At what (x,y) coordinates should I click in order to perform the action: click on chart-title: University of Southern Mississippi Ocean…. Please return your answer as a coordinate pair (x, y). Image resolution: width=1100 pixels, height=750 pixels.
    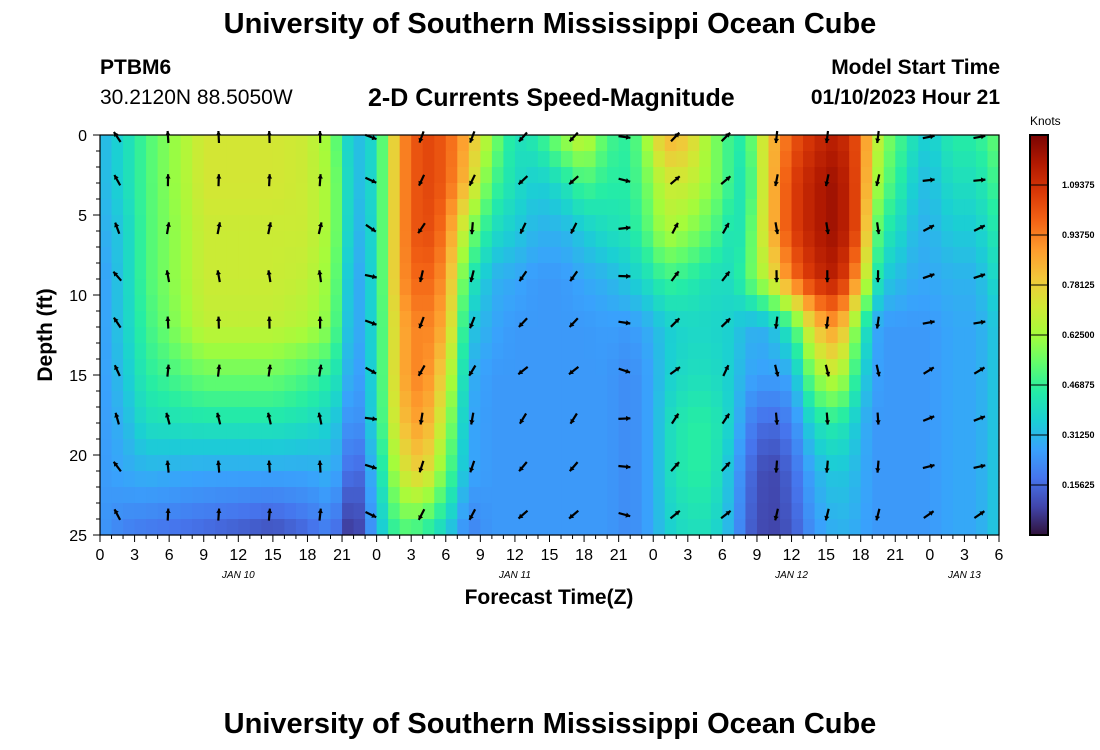
    Looking at the image, I should click on (550, 24).